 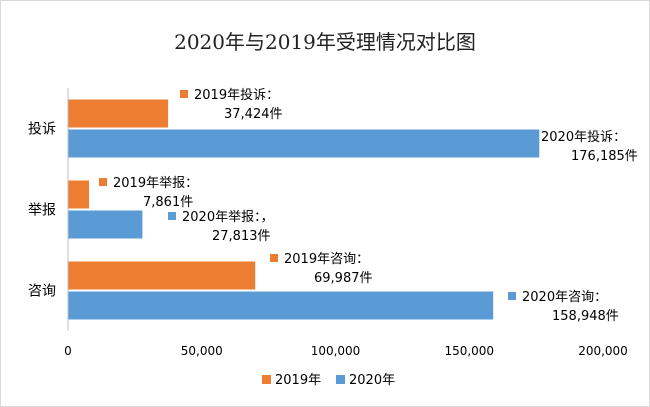 What do you see at coordinates (253, 114) in the screenshot?
I see `data-label-line2: 37,424件` at bounding box center [253, 114].